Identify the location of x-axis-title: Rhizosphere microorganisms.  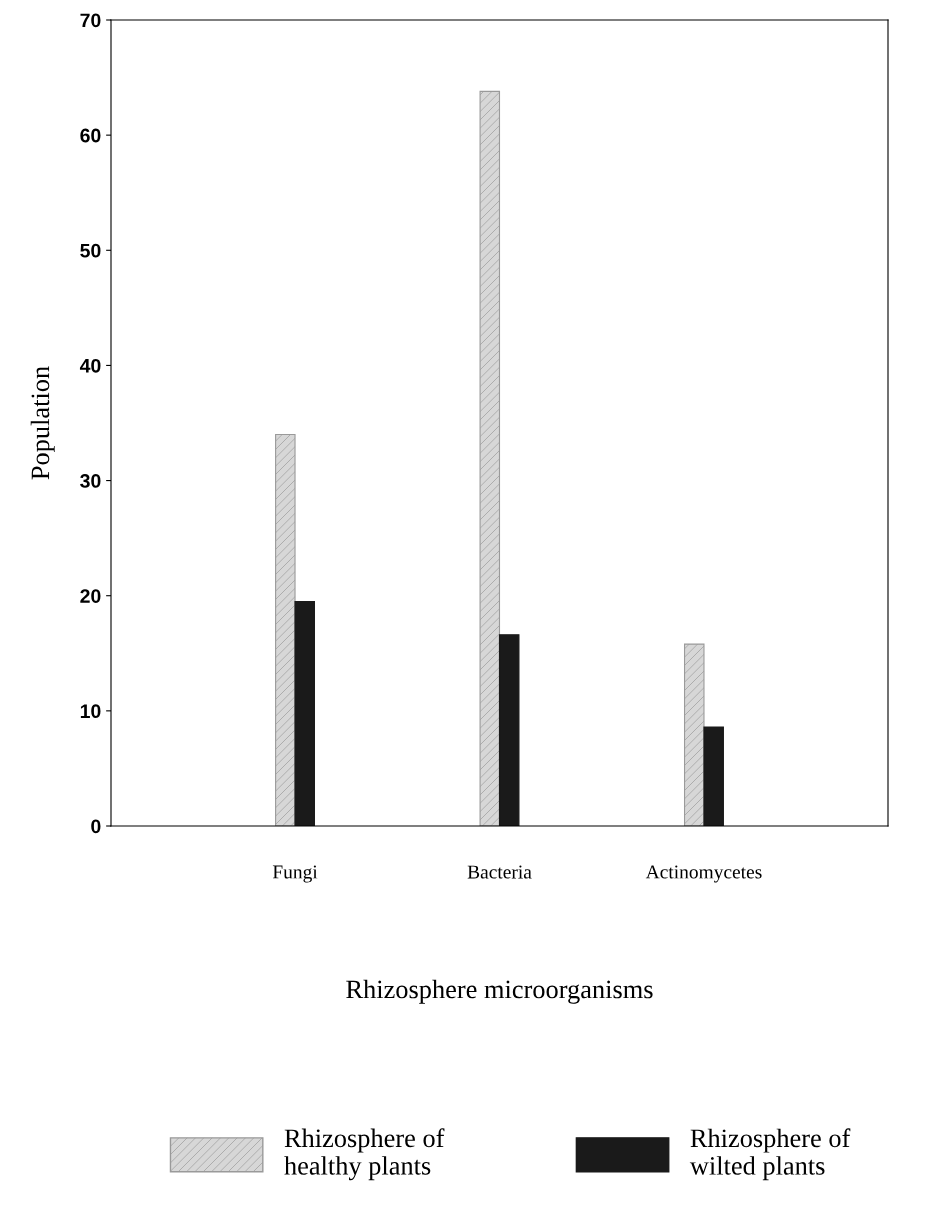
(499, 991).